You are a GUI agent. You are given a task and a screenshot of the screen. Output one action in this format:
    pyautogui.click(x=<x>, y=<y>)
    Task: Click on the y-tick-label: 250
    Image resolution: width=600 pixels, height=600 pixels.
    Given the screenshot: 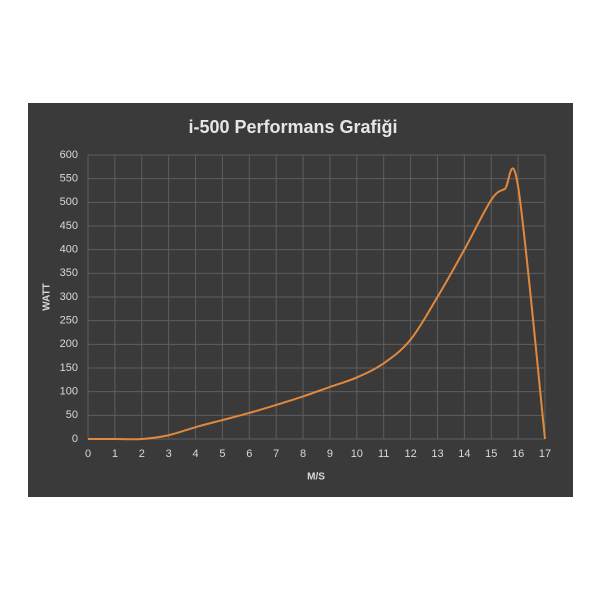 What is the action you would take?
    pyautogui.click(x=69, y=321)
    